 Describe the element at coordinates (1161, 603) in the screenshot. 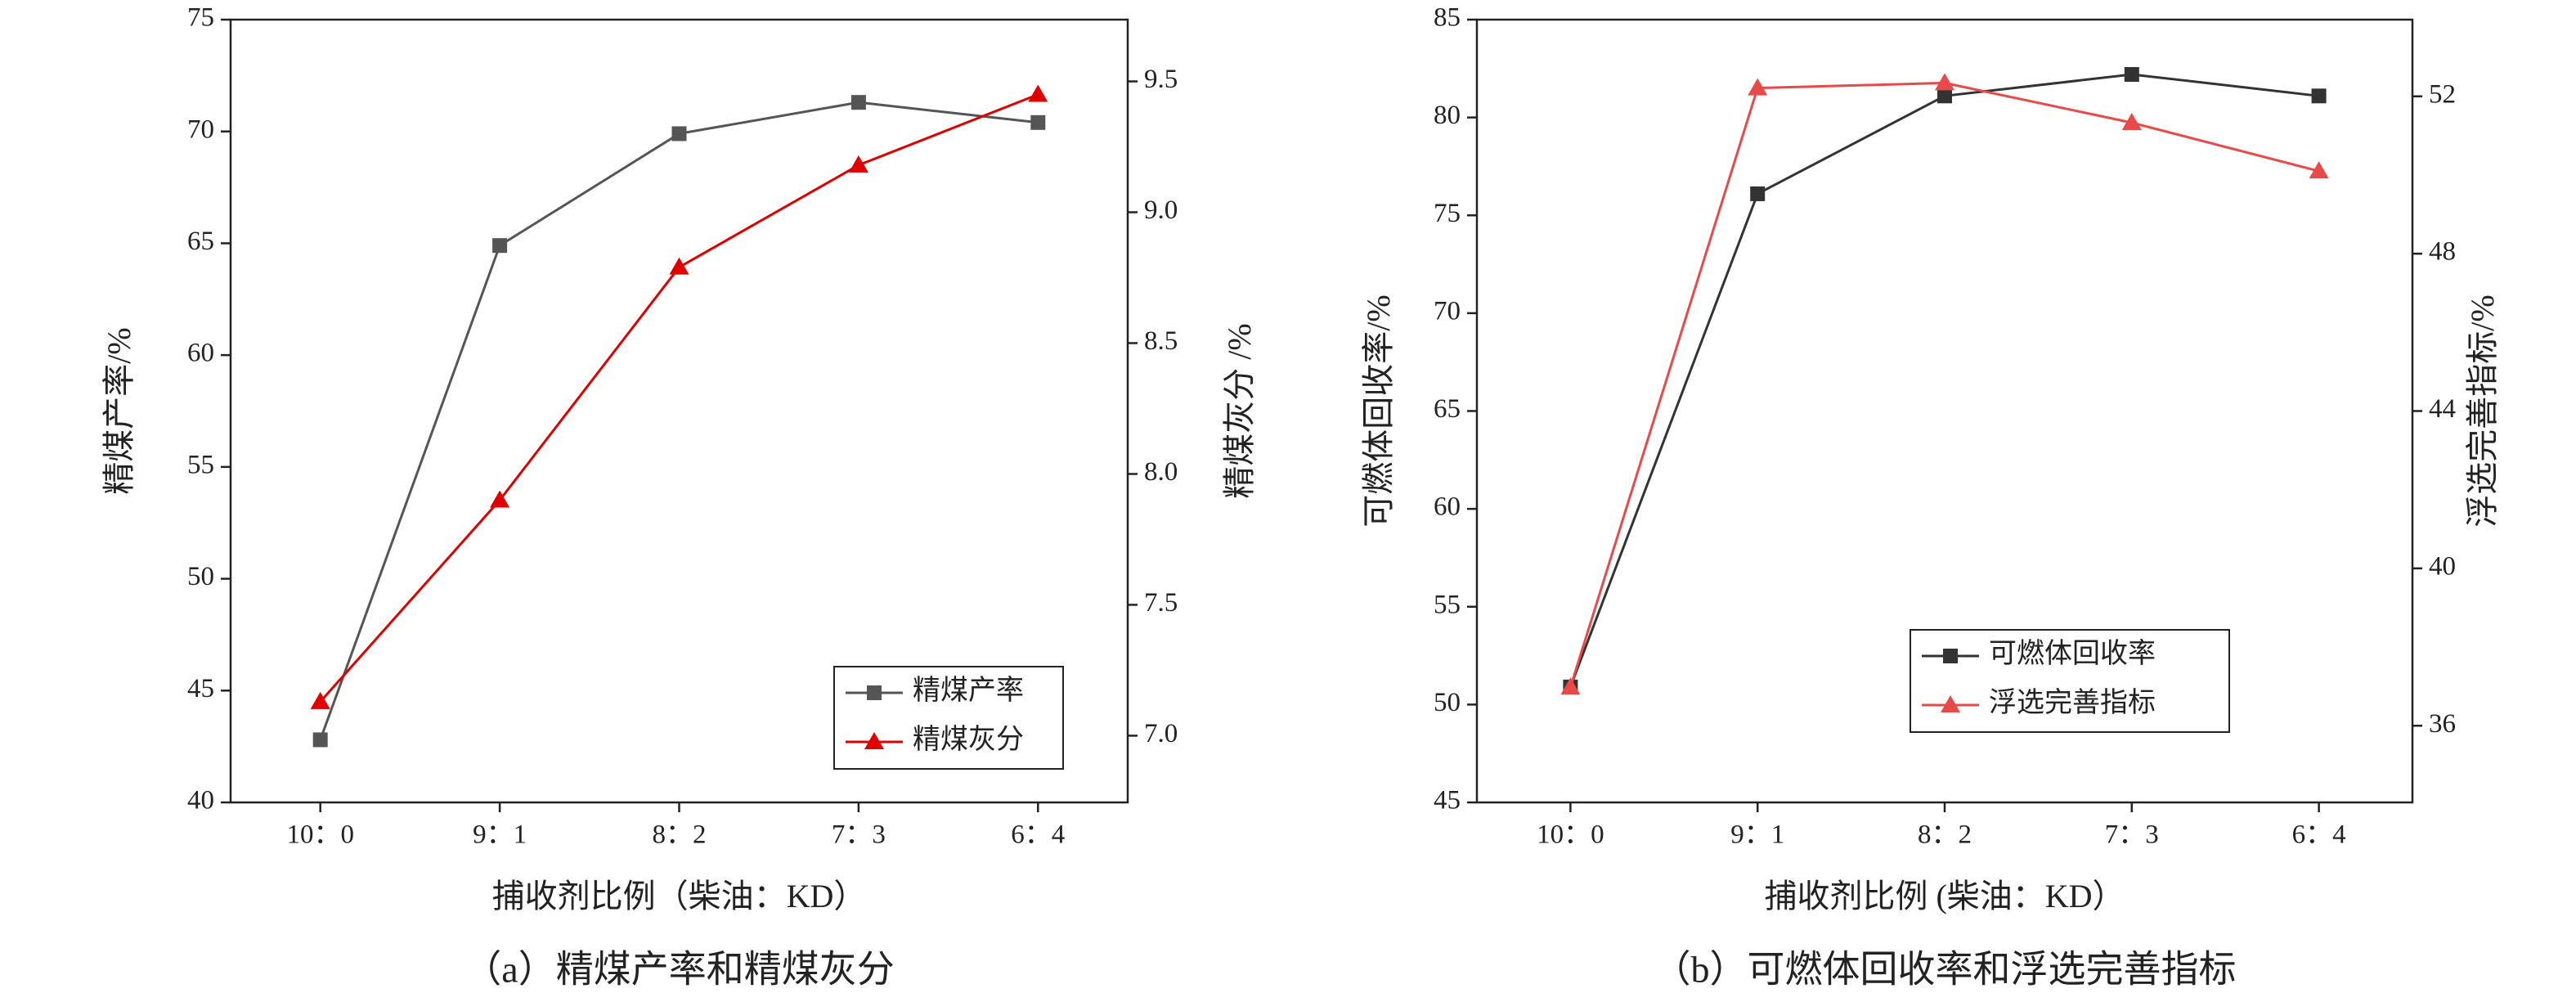

I see `y2-tick-label: 7.5` at that location.